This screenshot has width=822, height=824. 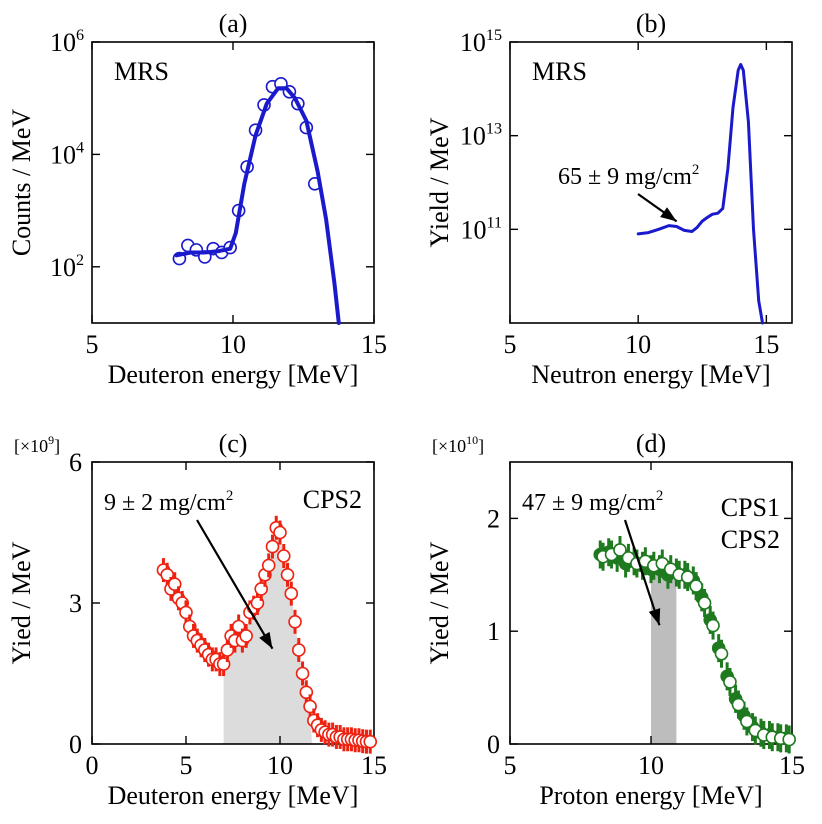 I want to click on series-mrs, so click(x=700, y=194).